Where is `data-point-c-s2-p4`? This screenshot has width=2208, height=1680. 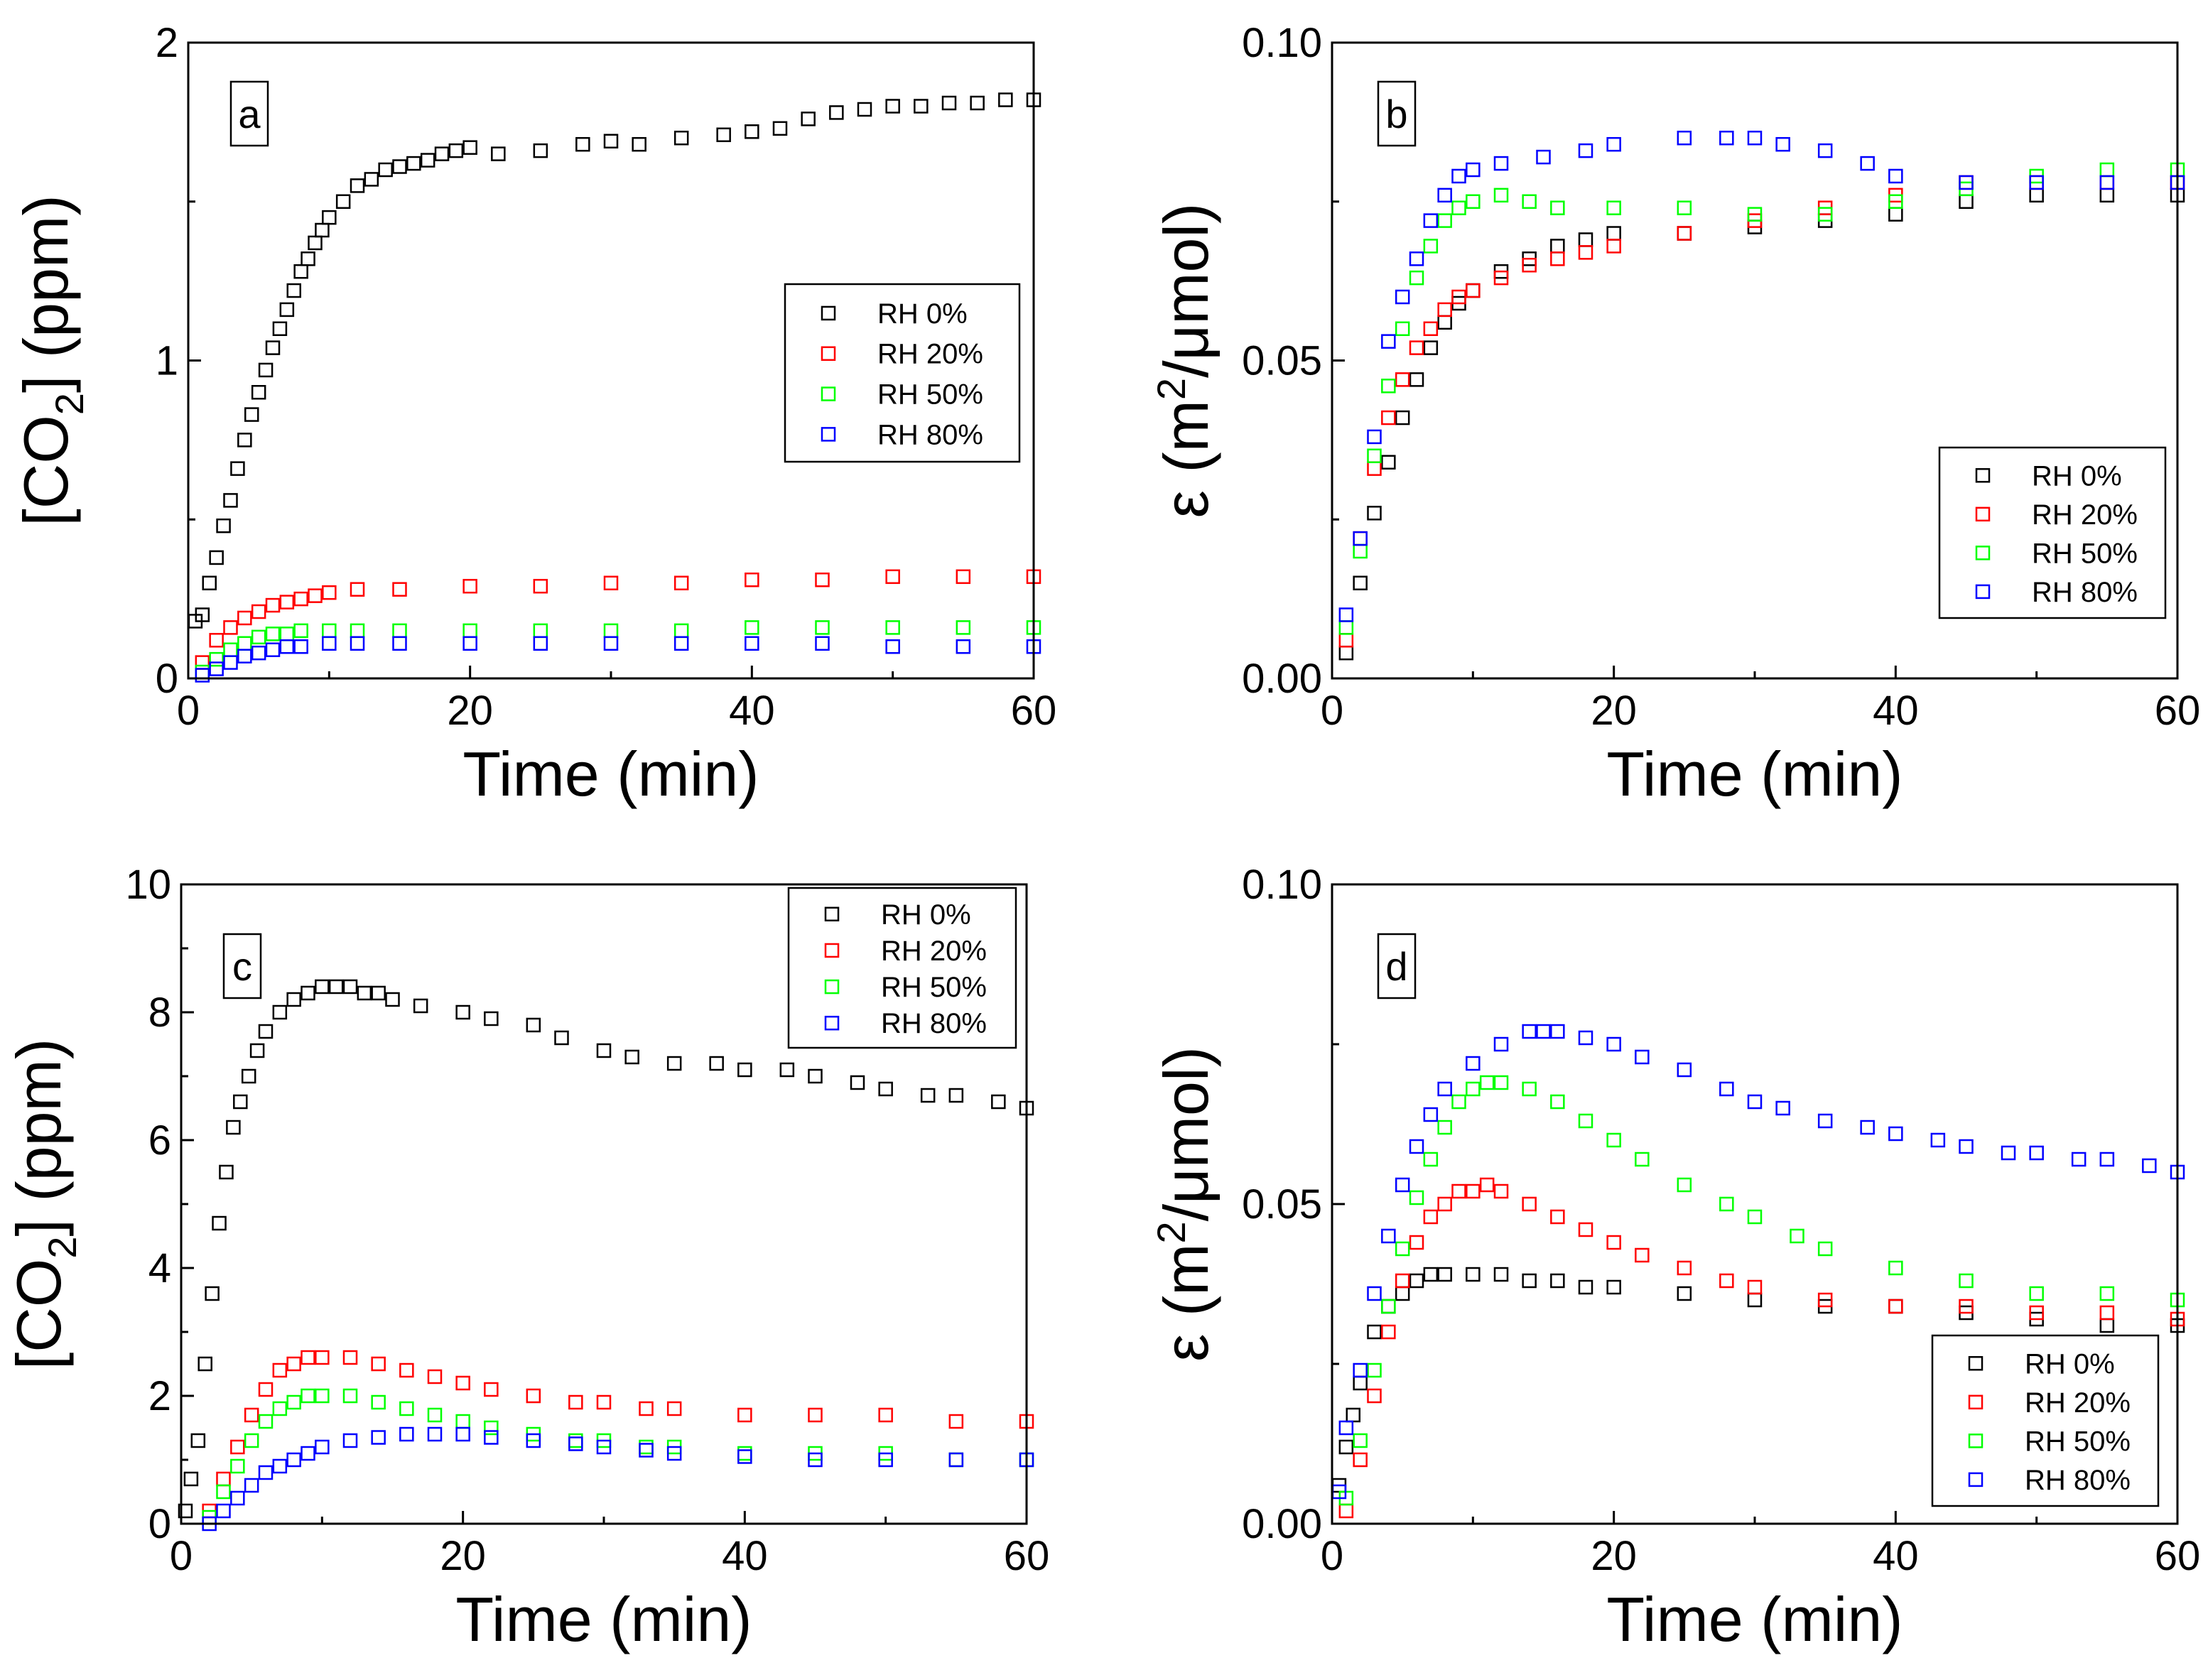
data-point-c-s2-p4 is located at coordinates (266, 1422).